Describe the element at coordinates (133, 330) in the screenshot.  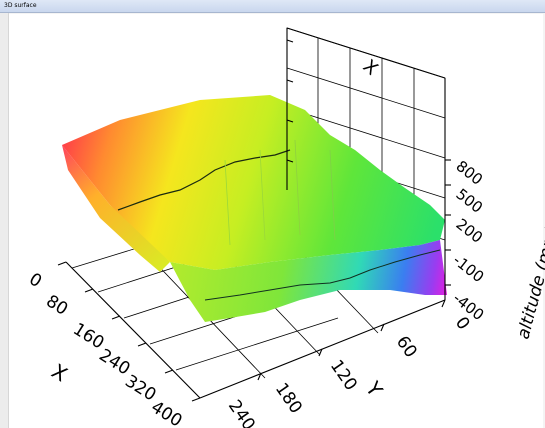
I see `x-axis-line` at that location.